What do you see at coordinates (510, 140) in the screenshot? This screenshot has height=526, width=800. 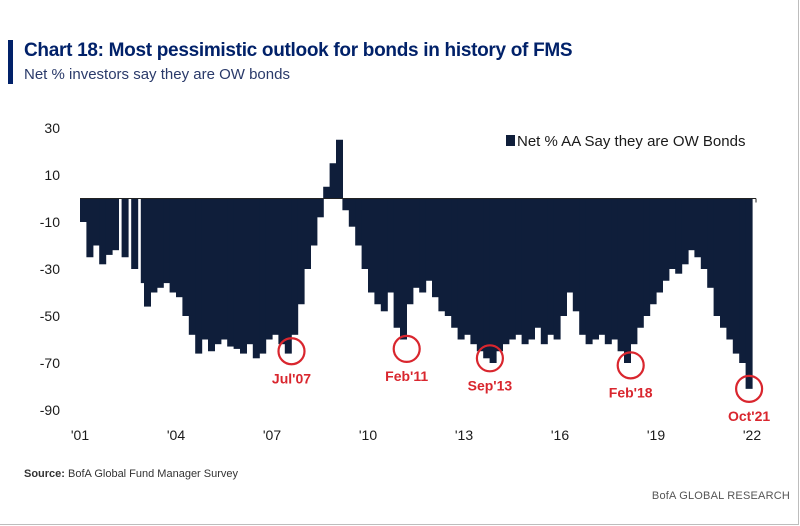 I see `legend-swatch` at bounding box center [510, 140].